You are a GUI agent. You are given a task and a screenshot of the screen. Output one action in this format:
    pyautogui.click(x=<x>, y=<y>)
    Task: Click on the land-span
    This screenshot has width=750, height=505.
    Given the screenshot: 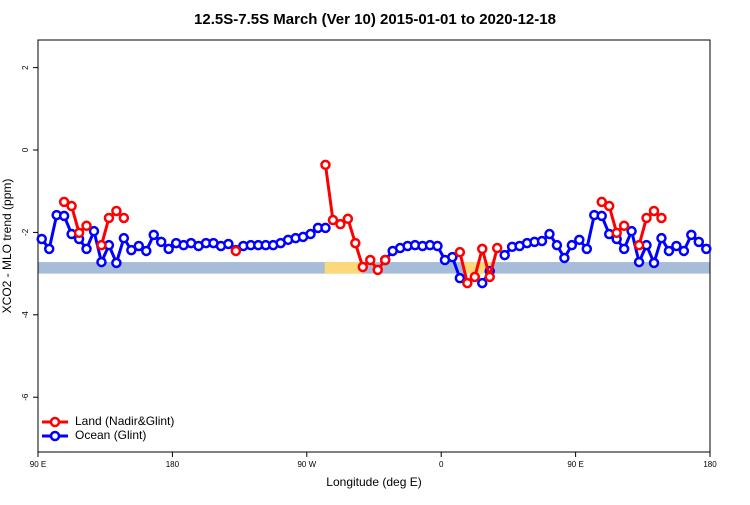 What is the action you would take?
    pyautogui.click(x=343, y=268)
    